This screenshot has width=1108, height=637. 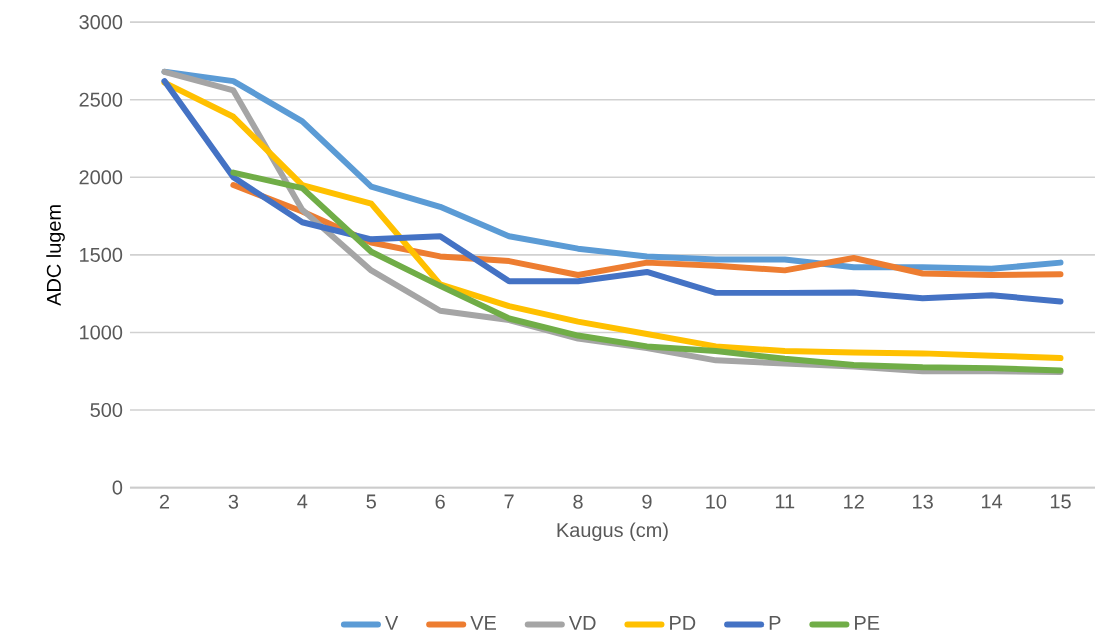 What do you see at coordinates (716, 501) in the screenshot?
I see `x-tick-label: 10` at bounding box center [716, 501].